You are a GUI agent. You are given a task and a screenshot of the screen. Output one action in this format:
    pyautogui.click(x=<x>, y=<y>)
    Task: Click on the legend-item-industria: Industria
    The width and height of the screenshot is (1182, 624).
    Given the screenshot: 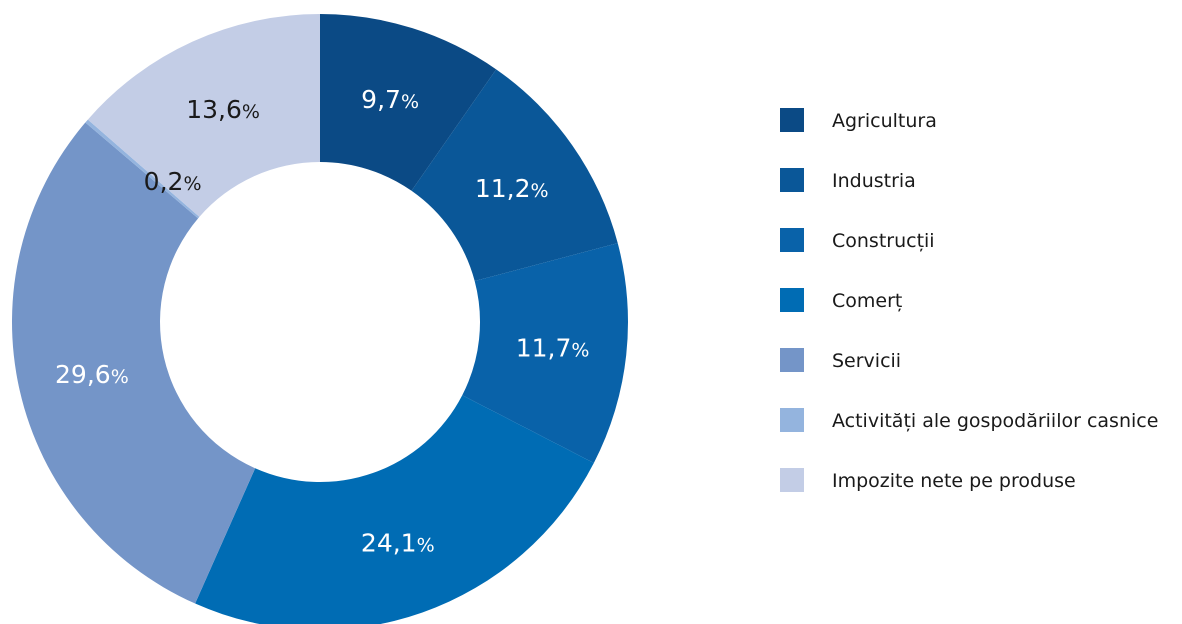 What is the action you would take?
    pyautogui.click(x=848, y=180)
    